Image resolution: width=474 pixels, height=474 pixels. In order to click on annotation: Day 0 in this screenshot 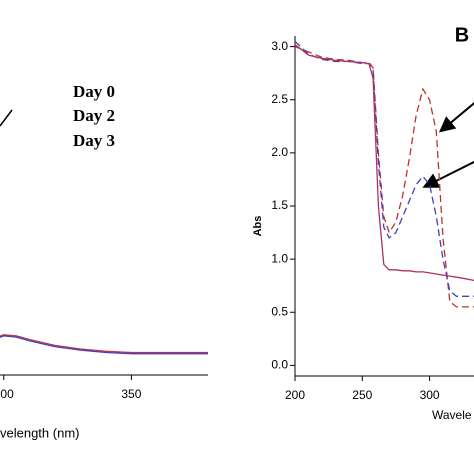, I will do `click(94, 91)`.